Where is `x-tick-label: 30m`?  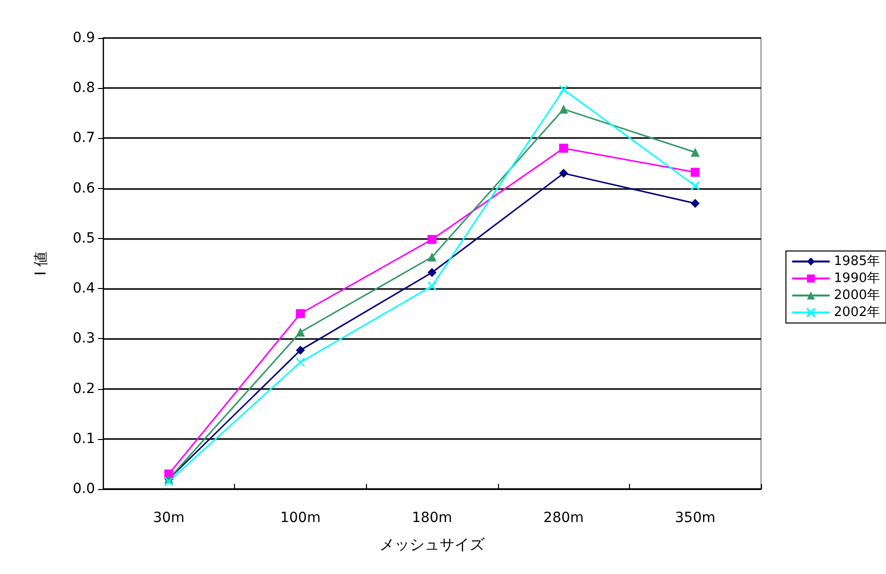
x-tick-label: 30m is located at coordinates (169, 518).